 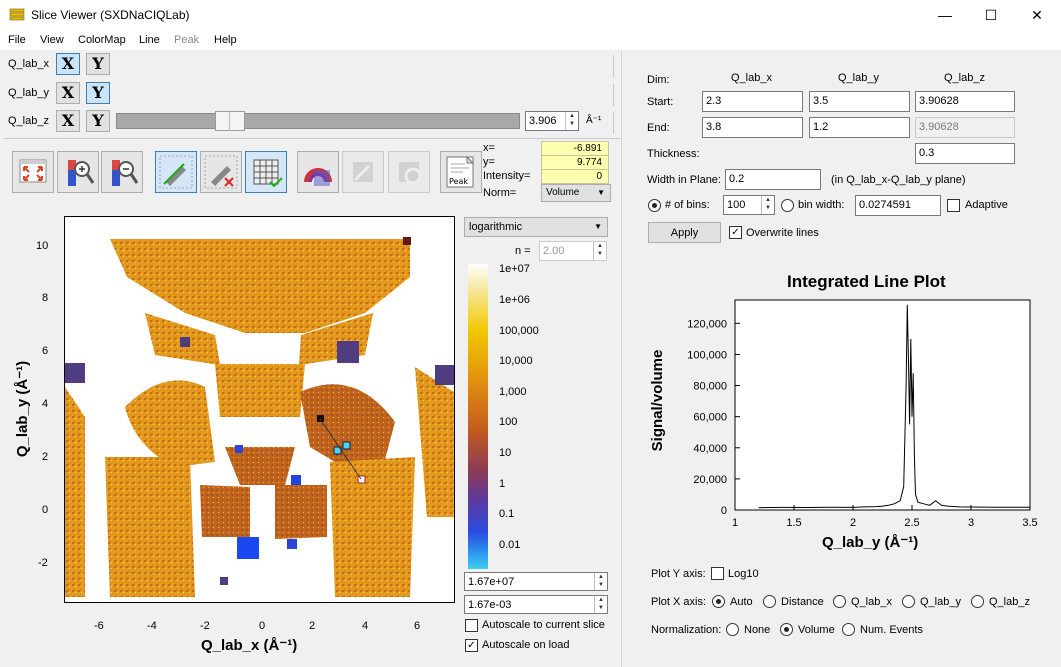 What do you see at coordinates (598, 226) in the screenshot?
I see `chevron-down-icon: ▼` at bounding box center [598, 226].